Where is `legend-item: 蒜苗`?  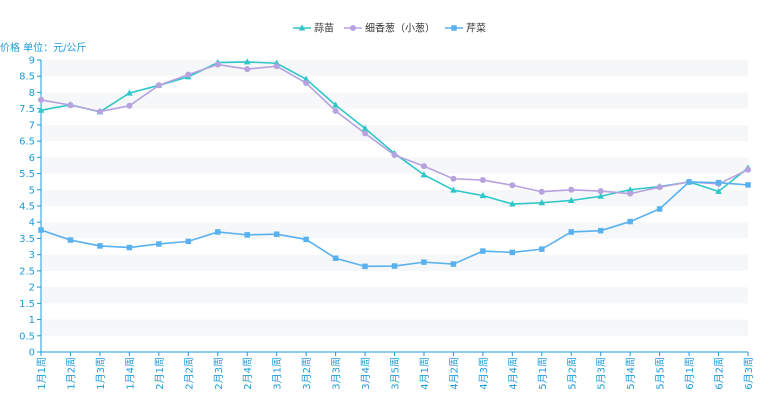
legend-item: 蒜苗 is located at coordinates (313, 29).